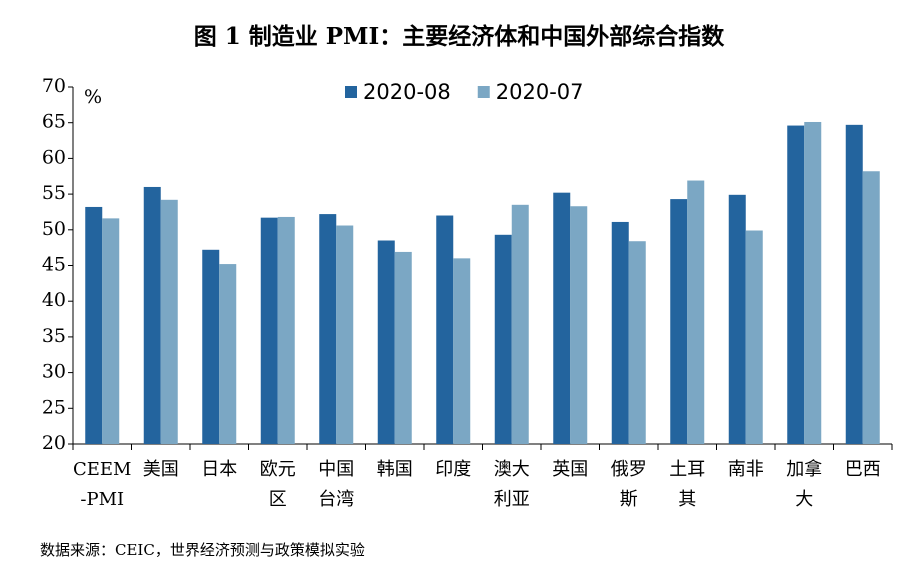 Image resolution: width=918 pixels, height=581 pixels. Describe the element at coordinates (453, 469) in the screenshot. I see `x-tick-label: 印度` at that location.